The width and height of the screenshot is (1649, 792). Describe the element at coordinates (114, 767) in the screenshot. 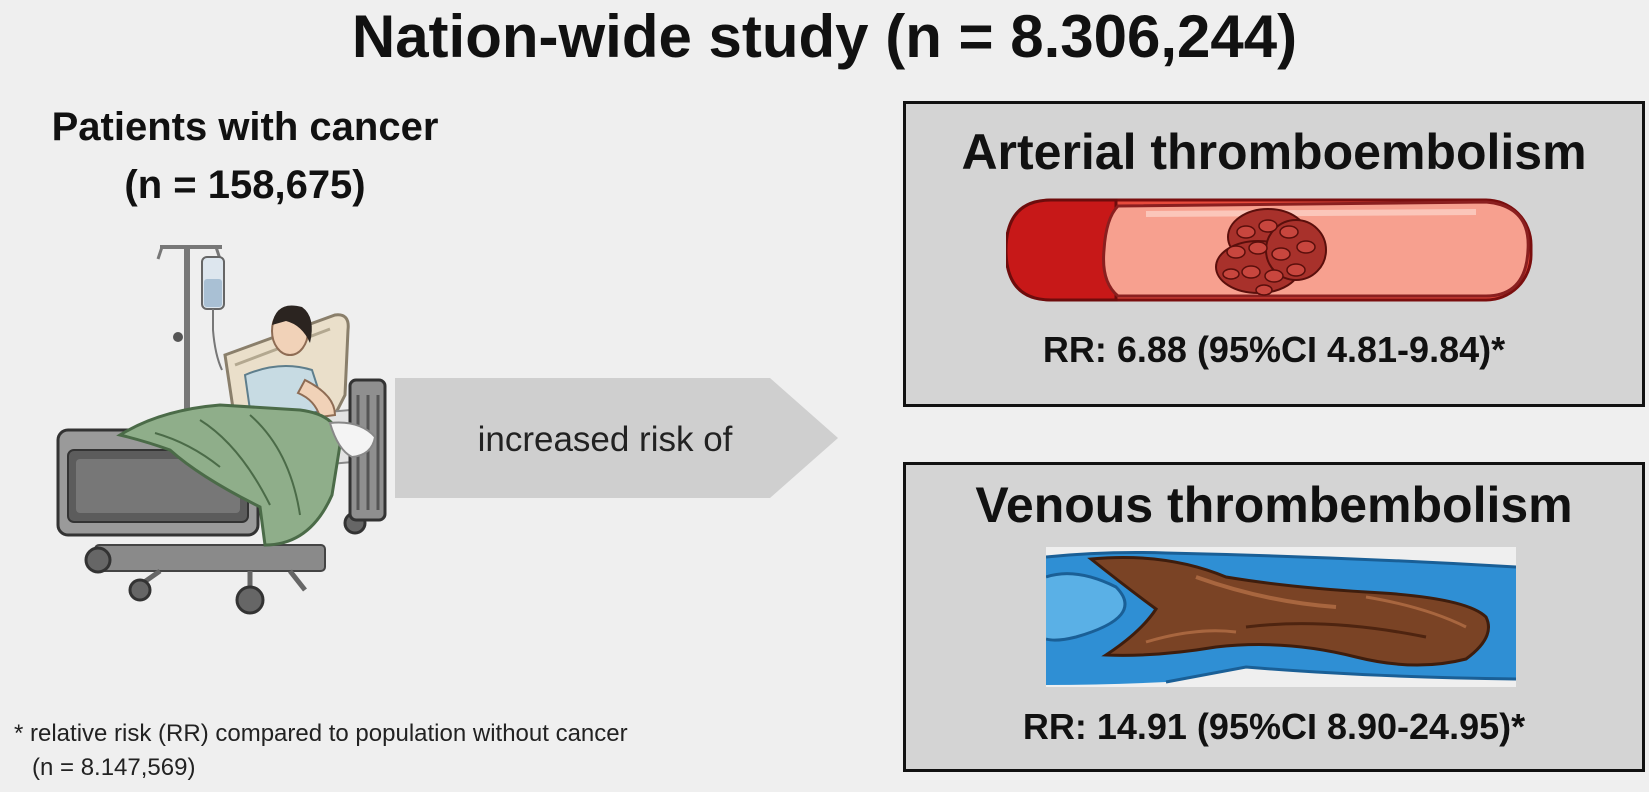

I see `footnote-line-2: (n = 8.147,569)` at that location.